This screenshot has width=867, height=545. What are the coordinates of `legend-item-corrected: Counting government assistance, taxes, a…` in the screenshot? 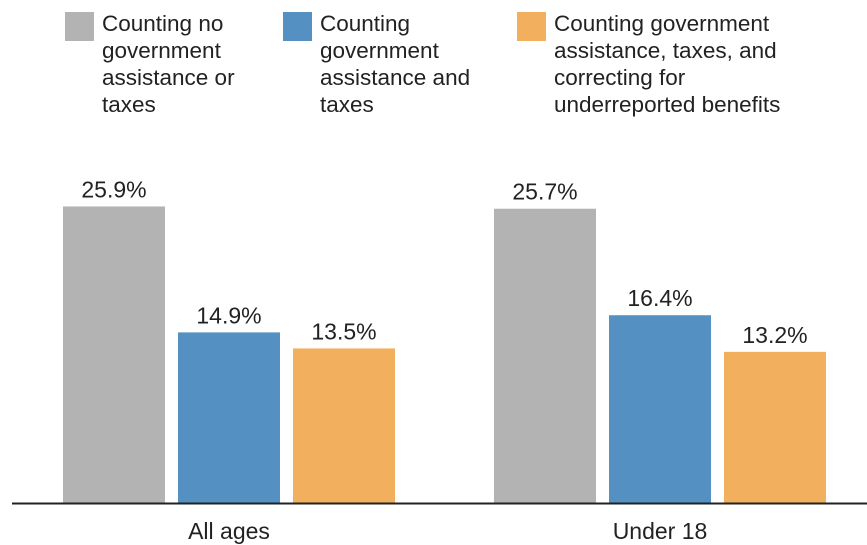 It's located at (648, 64).